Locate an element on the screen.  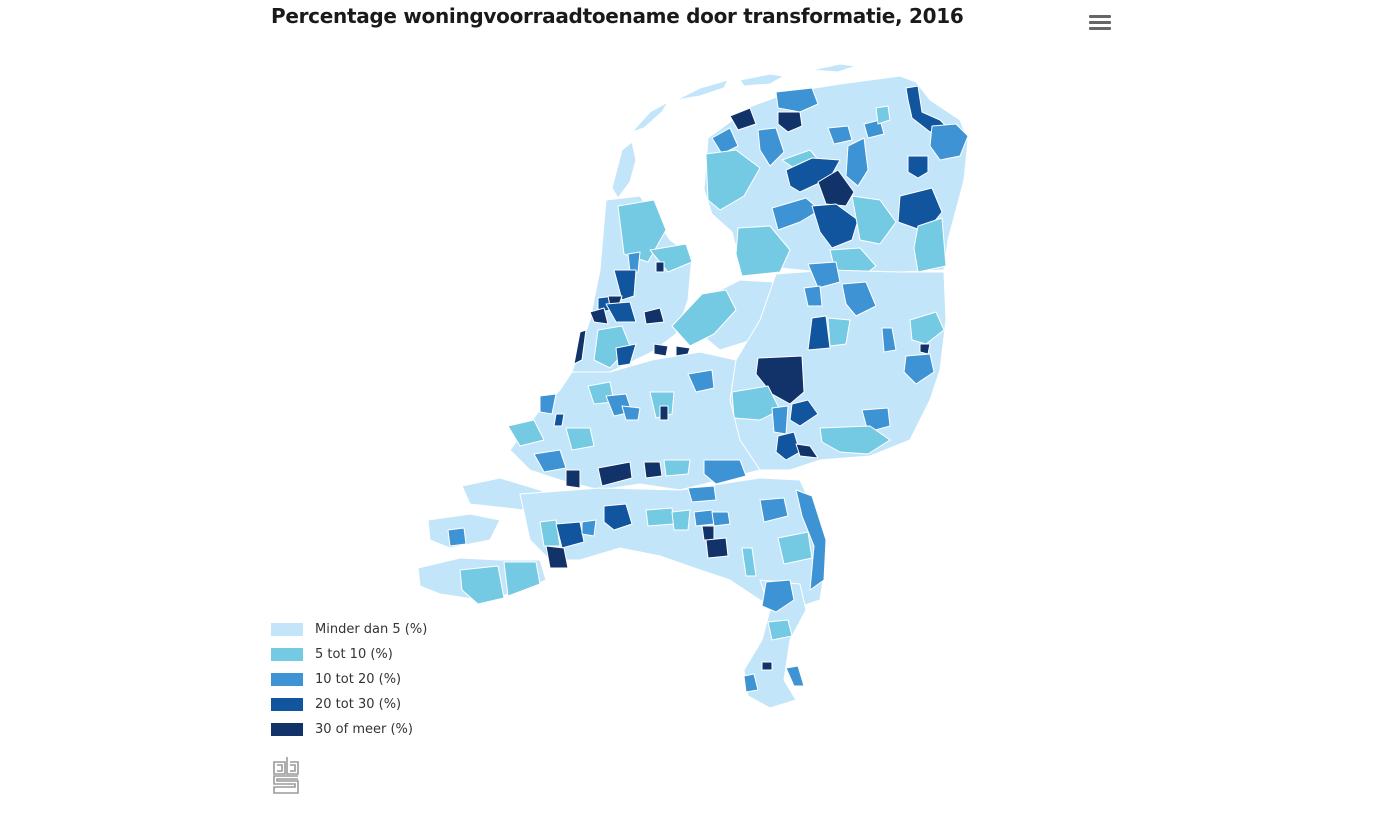
legend-label: 20 tot 30 (%) is located at coordinates (358, 704).